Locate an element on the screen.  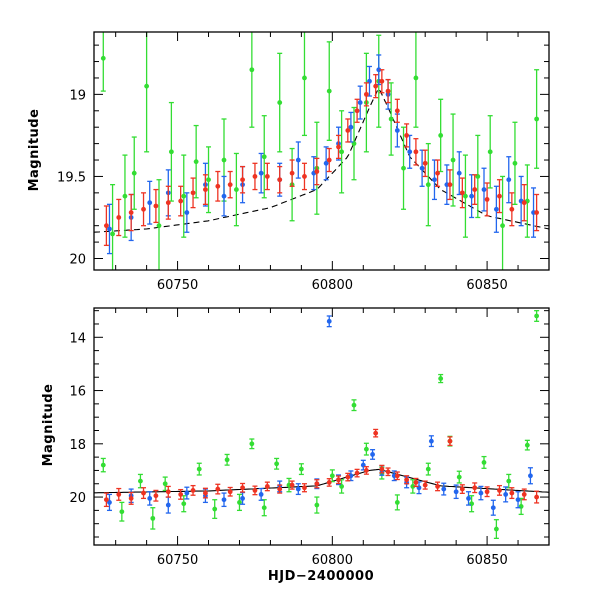
bottom-x-axis-label: HJD−2400000 is located at coordinates (321, 576).